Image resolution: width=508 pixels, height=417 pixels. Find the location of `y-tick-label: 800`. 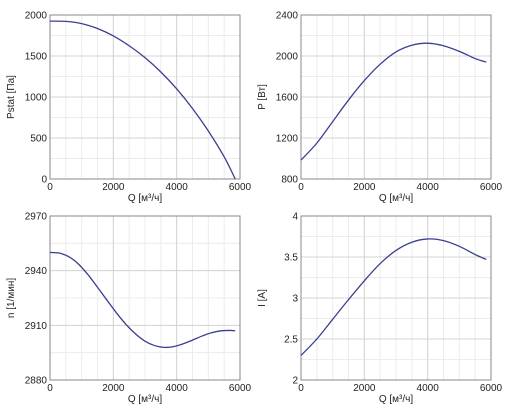

y-tick-label: 800 is located at coordinates (289, 180).